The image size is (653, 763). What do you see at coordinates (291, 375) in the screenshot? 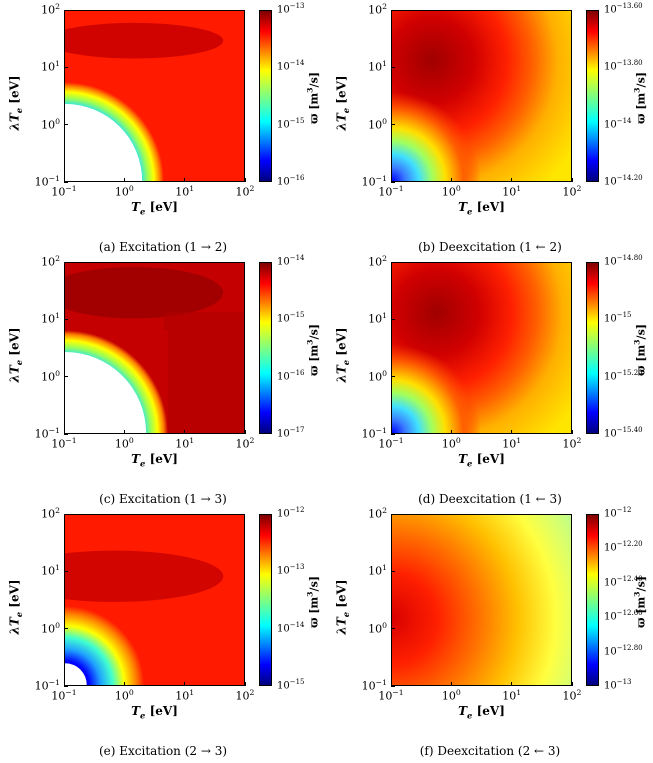
I see `colorbar-tick-label: 10−16` at bounding box center [291, 375].